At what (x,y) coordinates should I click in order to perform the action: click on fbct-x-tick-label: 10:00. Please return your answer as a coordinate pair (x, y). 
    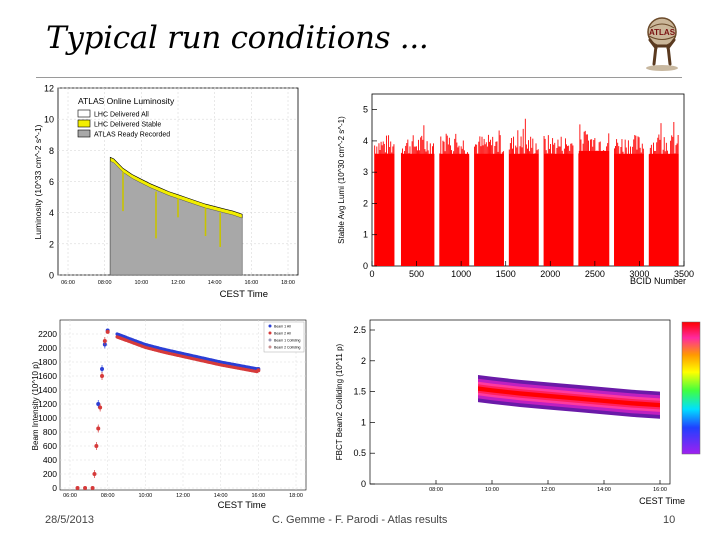
    Looking at the image, I should click on (492, 490).